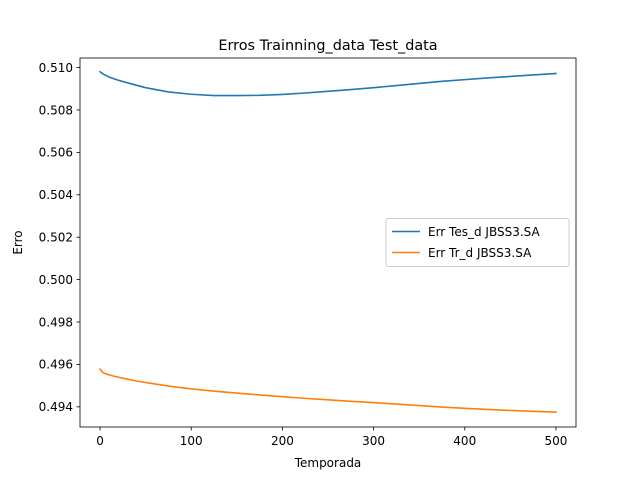 This screenshot has width=640, height=480. Describe the element at coordinates (56, 237) in the screenshot. I see `y-tick-label: 0.502` at that location.